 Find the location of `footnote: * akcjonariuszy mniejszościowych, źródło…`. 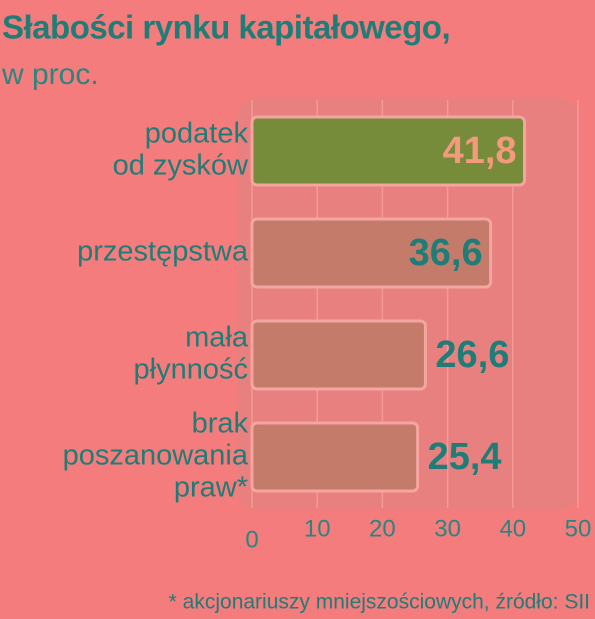

footnote: * akcjonariuszy mniejszościowych, źródło… is located at coordinates (379, 602).